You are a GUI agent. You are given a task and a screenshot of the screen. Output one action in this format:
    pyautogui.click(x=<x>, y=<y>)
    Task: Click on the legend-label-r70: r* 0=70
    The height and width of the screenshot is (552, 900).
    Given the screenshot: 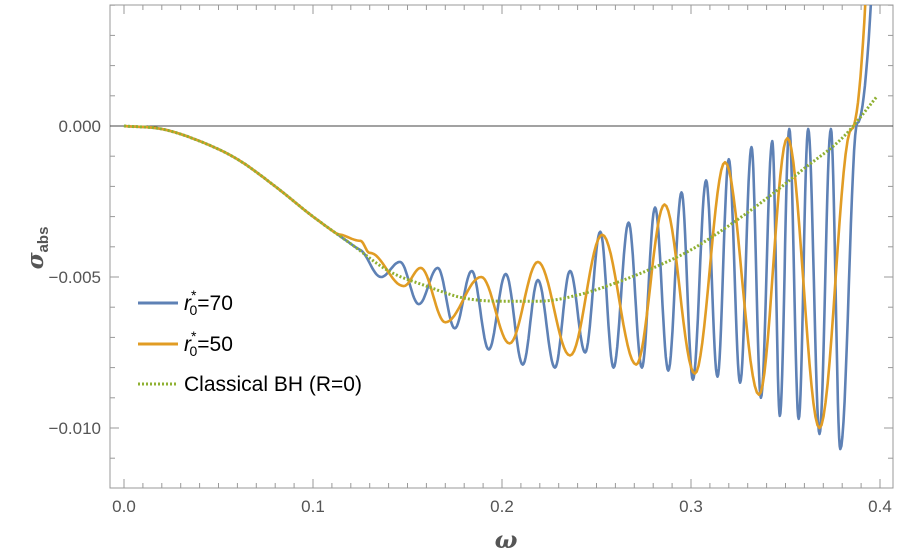 What is the action you would take?
    pyautogui.click(x=208, y=302)
    